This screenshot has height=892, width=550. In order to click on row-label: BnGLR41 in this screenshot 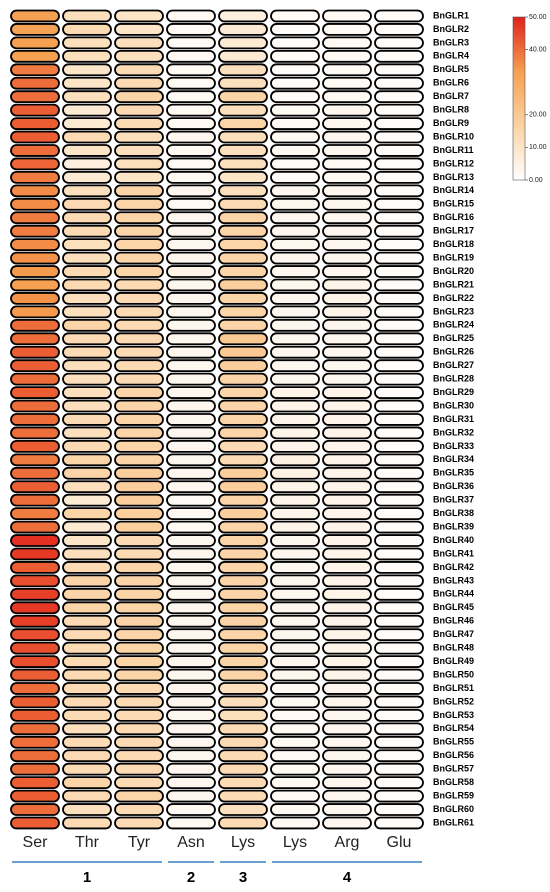, I will do `click(453, 553)`.